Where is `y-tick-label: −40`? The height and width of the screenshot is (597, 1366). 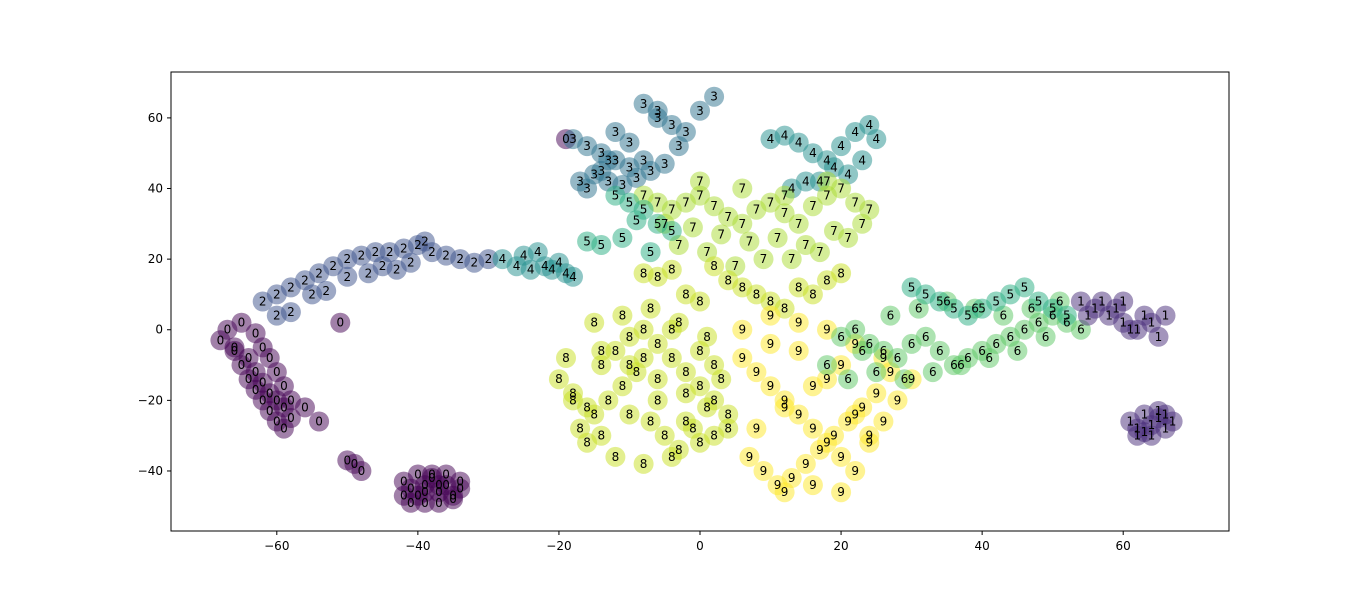
y-tick-label: −40 is located at coordinates (150, 471).